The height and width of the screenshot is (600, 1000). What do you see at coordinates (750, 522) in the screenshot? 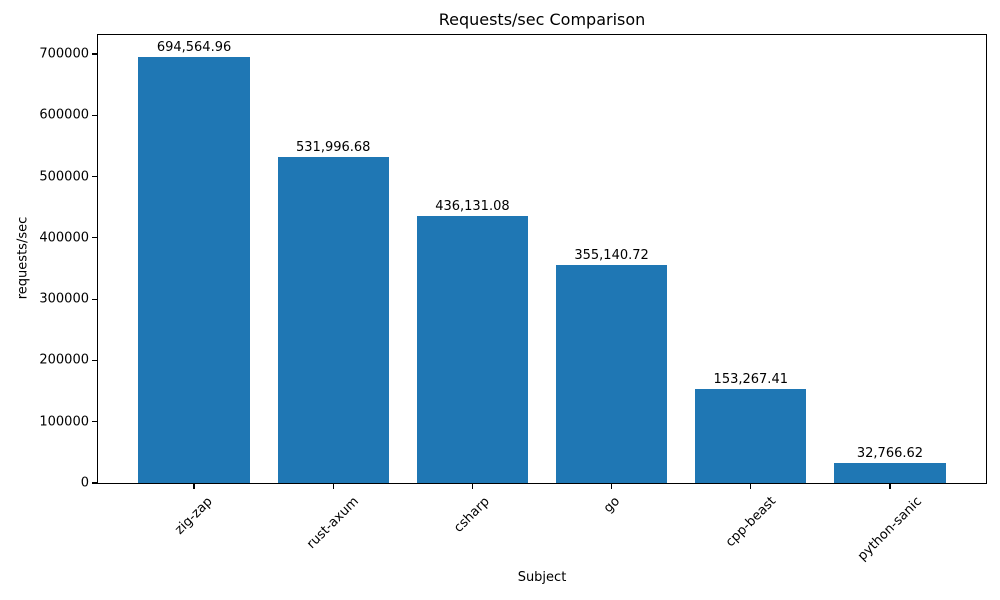
I see `x-tick-label: cpp-beast` at bounding box center [750, 522].